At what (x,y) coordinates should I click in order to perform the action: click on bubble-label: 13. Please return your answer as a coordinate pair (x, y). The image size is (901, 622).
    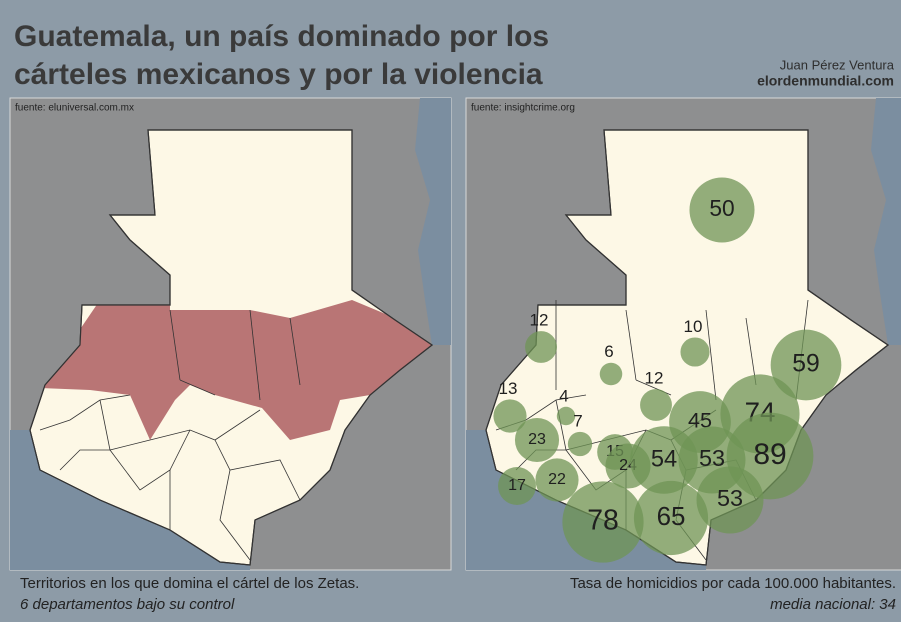
    Looking at the image, I should click on (508, 388).